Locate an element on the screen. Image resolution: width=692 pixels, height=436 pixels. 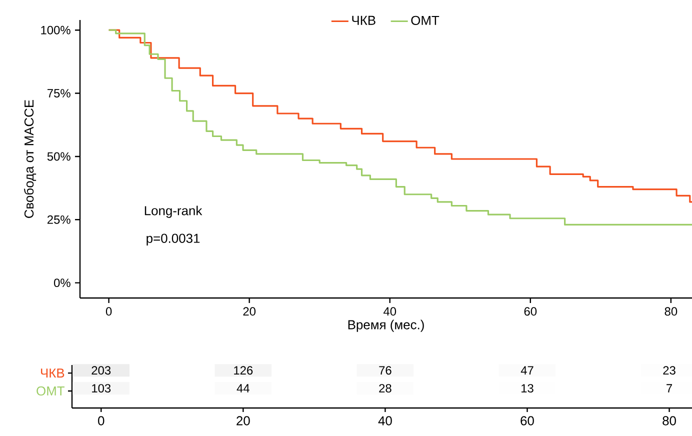
data-label: 103 is located at coordinates (101, 388).